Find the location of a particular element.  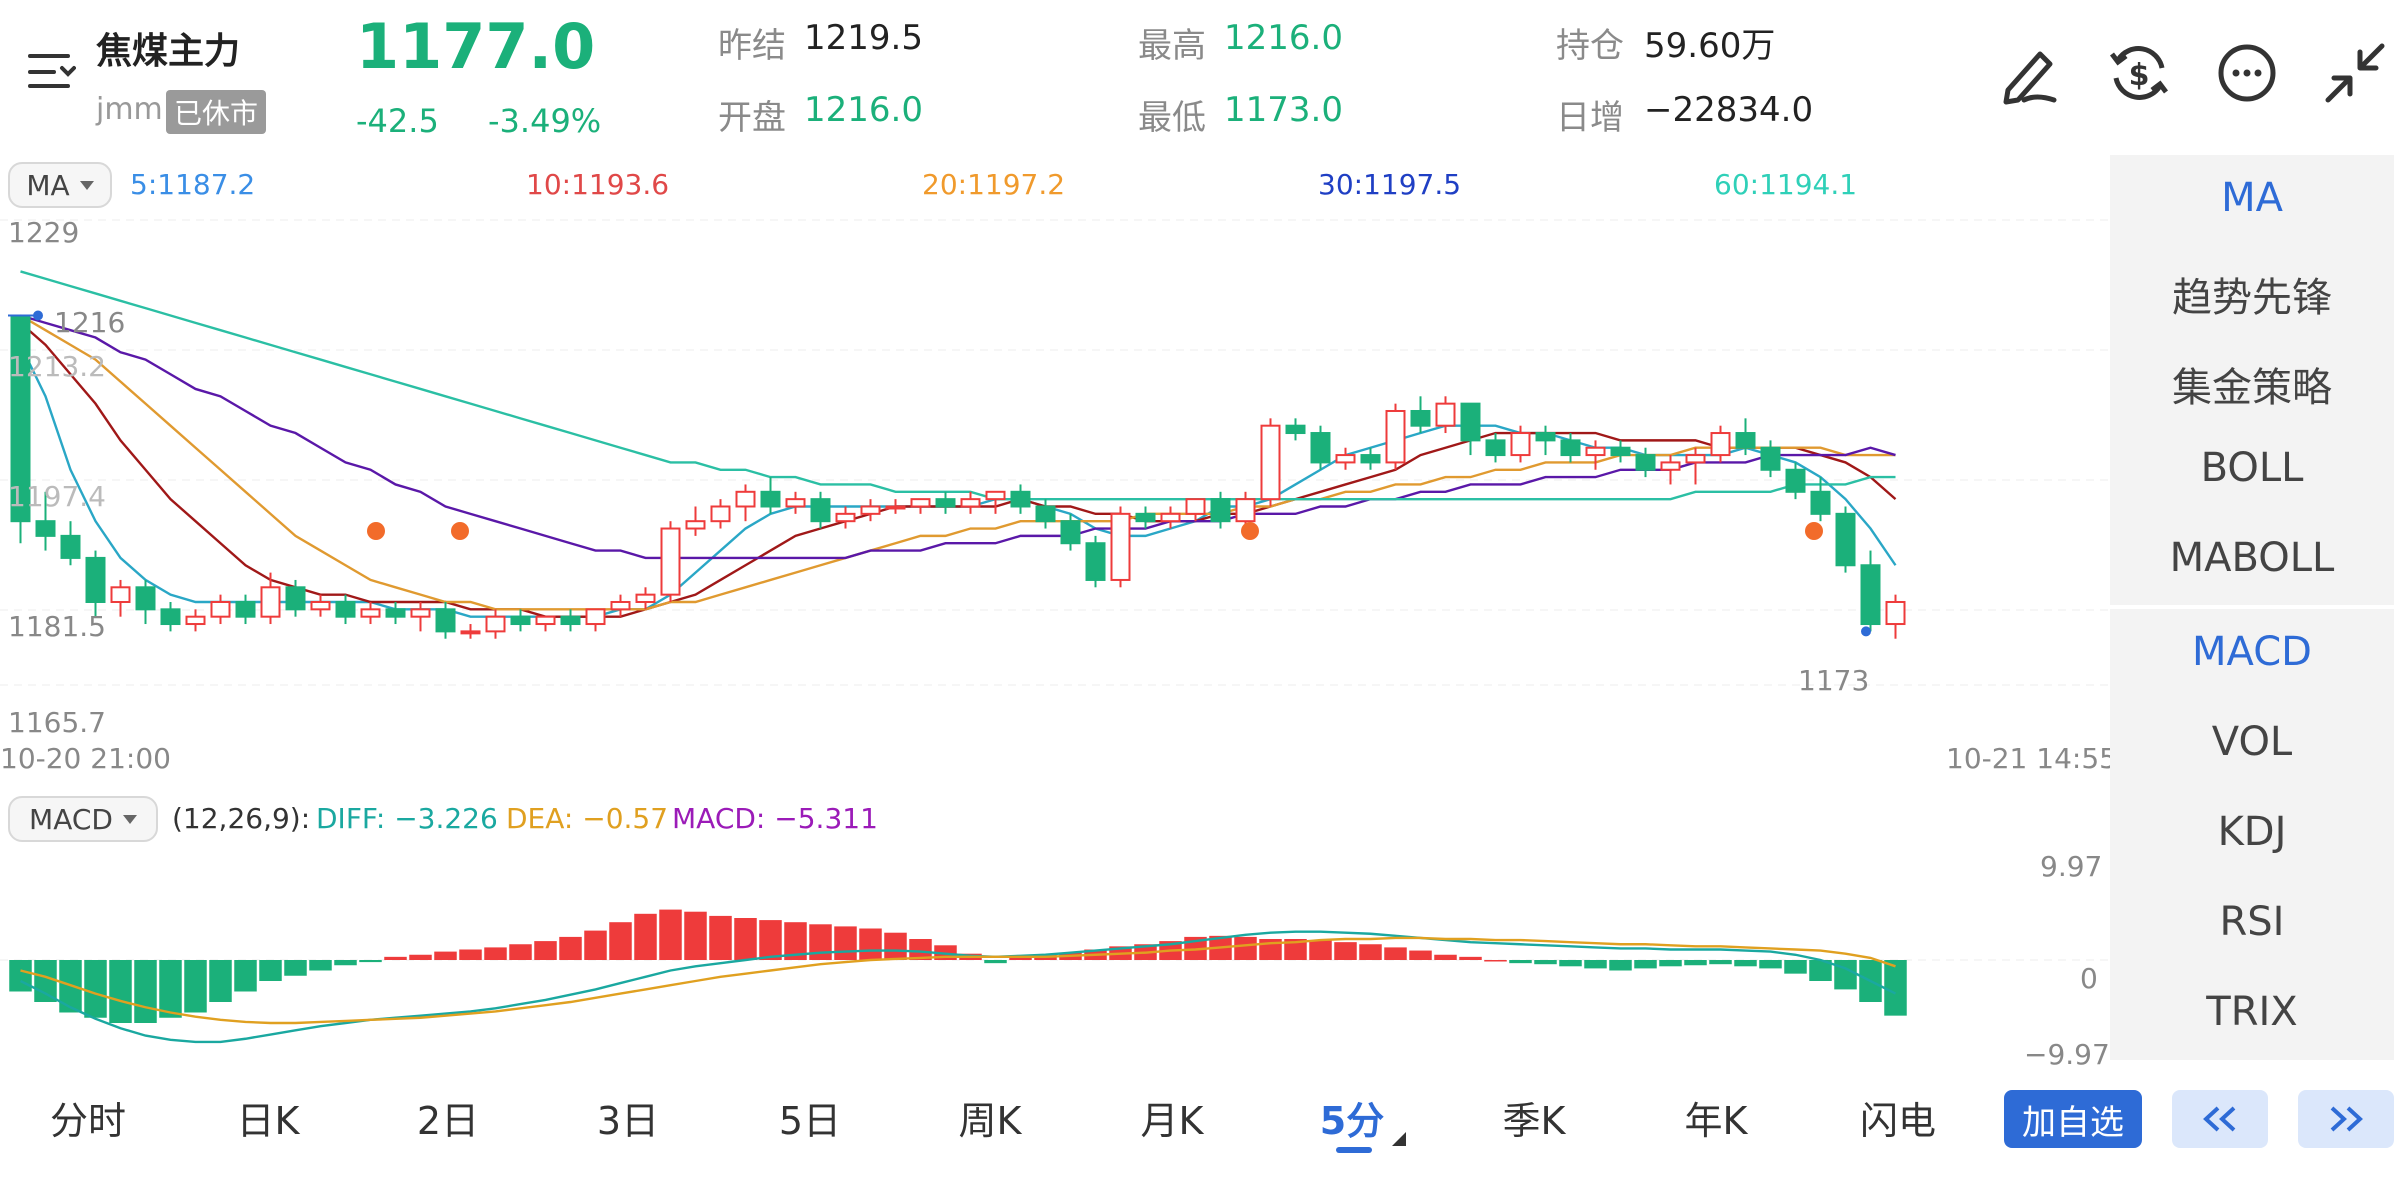

indicator-trend-pioneer: 趋势先锋 is located at coordinates (2252, 298).